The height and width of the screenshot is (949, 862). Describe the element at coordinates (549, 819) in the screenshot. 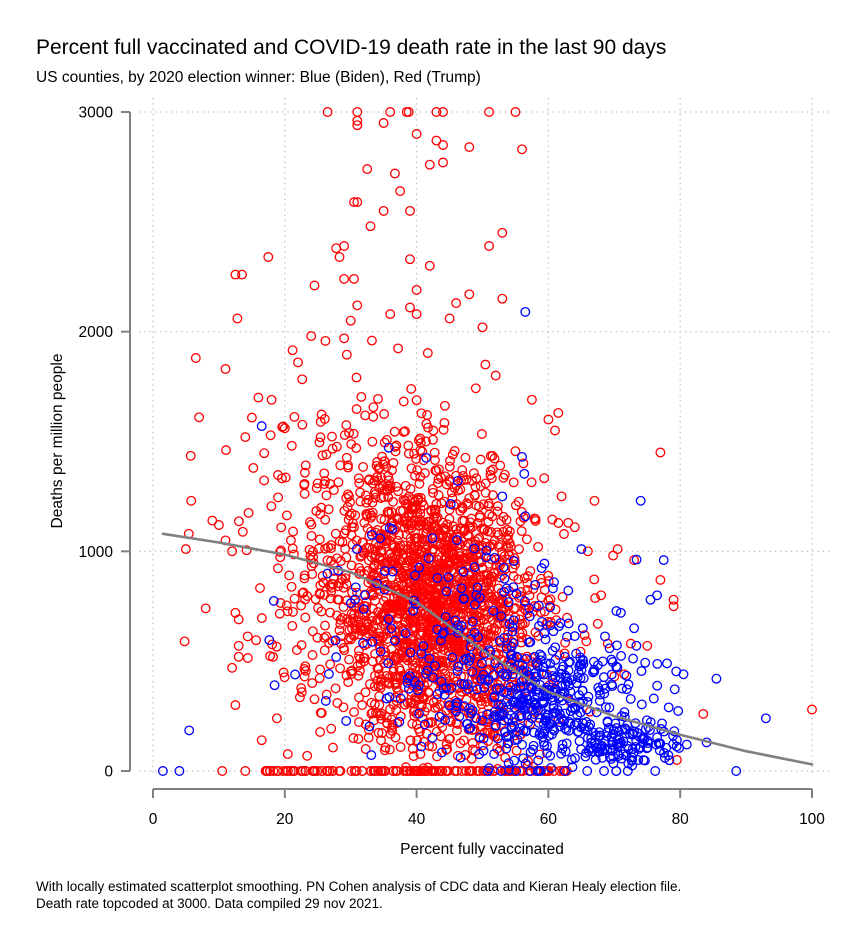

I see `x-tick-label: 60` at that location.